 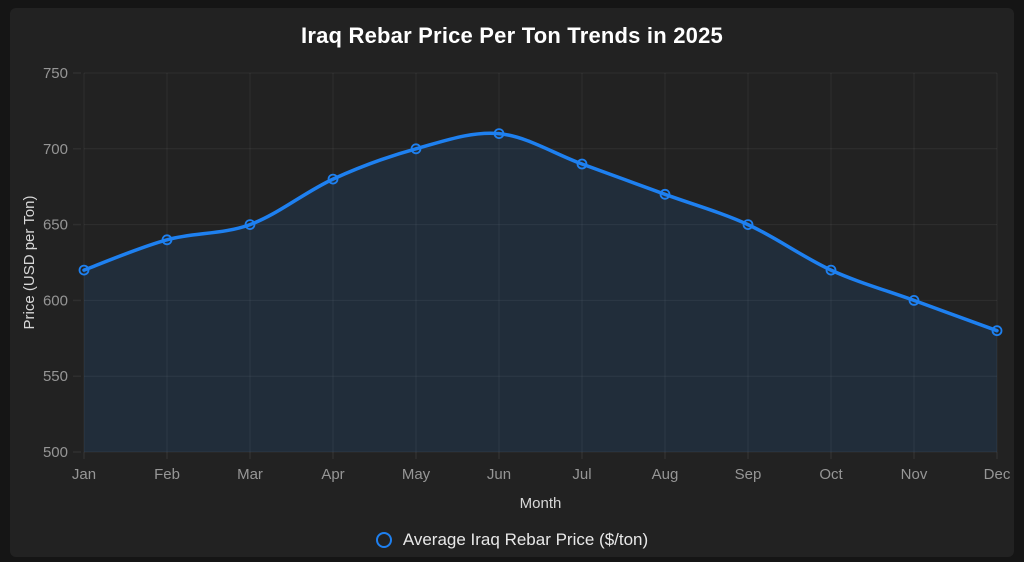 What do you see at coordinates (167, 474) in the screenshot?
I see `x-tick-label: Feb` at bounding box center [167, 474].